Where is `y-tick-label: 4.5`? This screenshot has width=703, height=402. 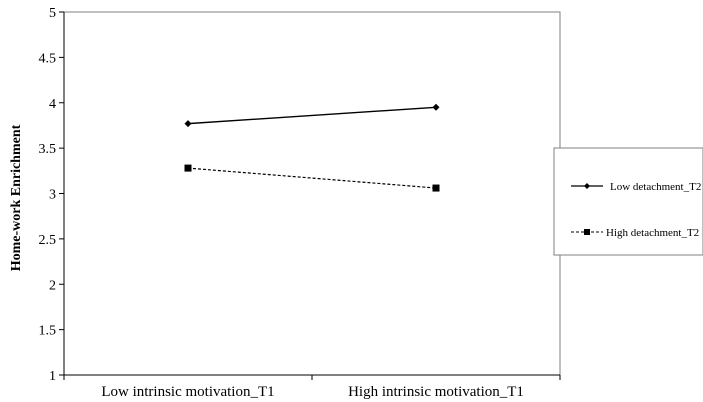 y-tick-label: 4.5 is located at coordinates (48, 58).